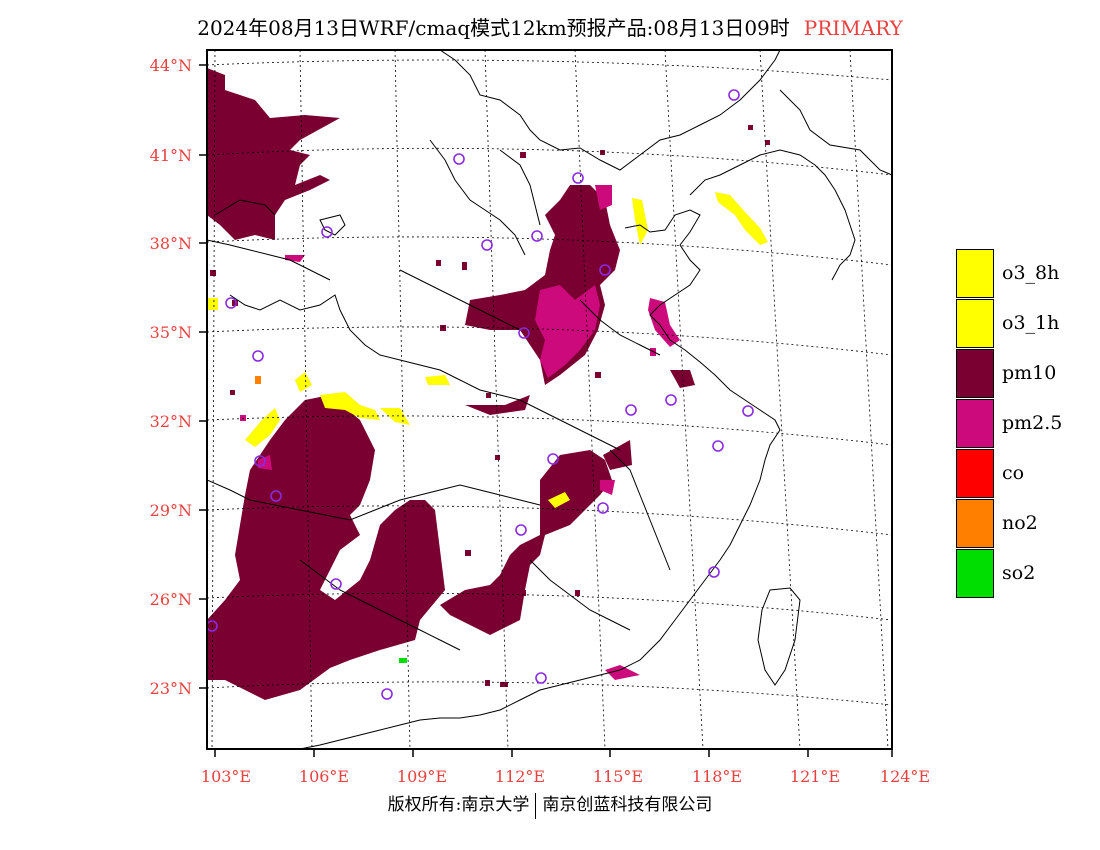 Image resolution: width=1100 pixels, height=850 pixels. Describe the element at coordinates (171, 243) in the screenshot. I see `lat-label: 38°N` at that location.